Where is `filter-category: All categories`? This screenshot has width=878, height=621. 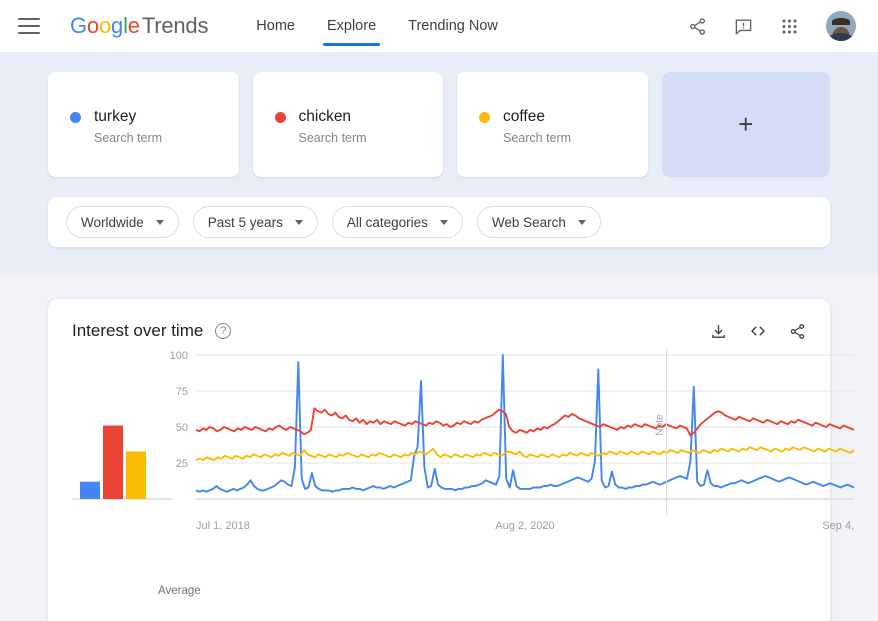 filter-category: All categories is located at coordinates (397, 222).